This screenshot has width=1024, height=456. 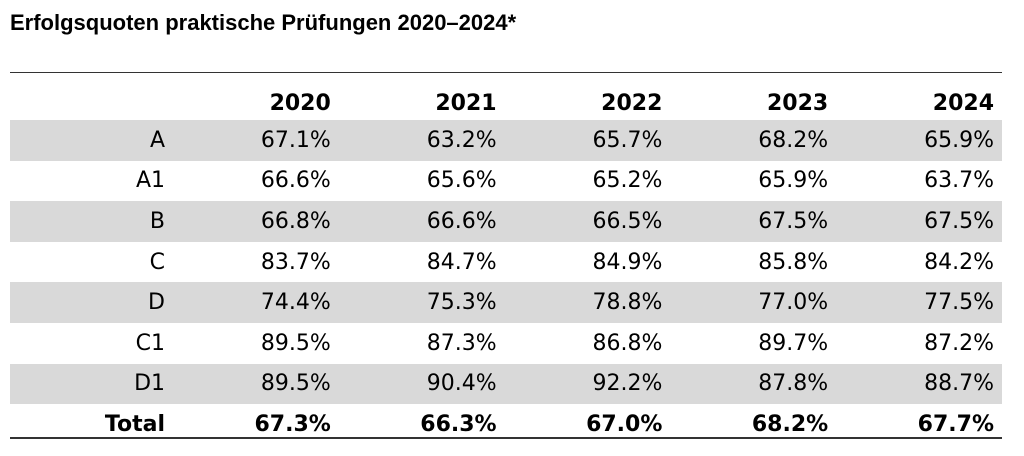 What do you see at coordinates (256, 302) in the screenshot?
I see `value-cell: 74.4%` at bounding box center [256, 302].